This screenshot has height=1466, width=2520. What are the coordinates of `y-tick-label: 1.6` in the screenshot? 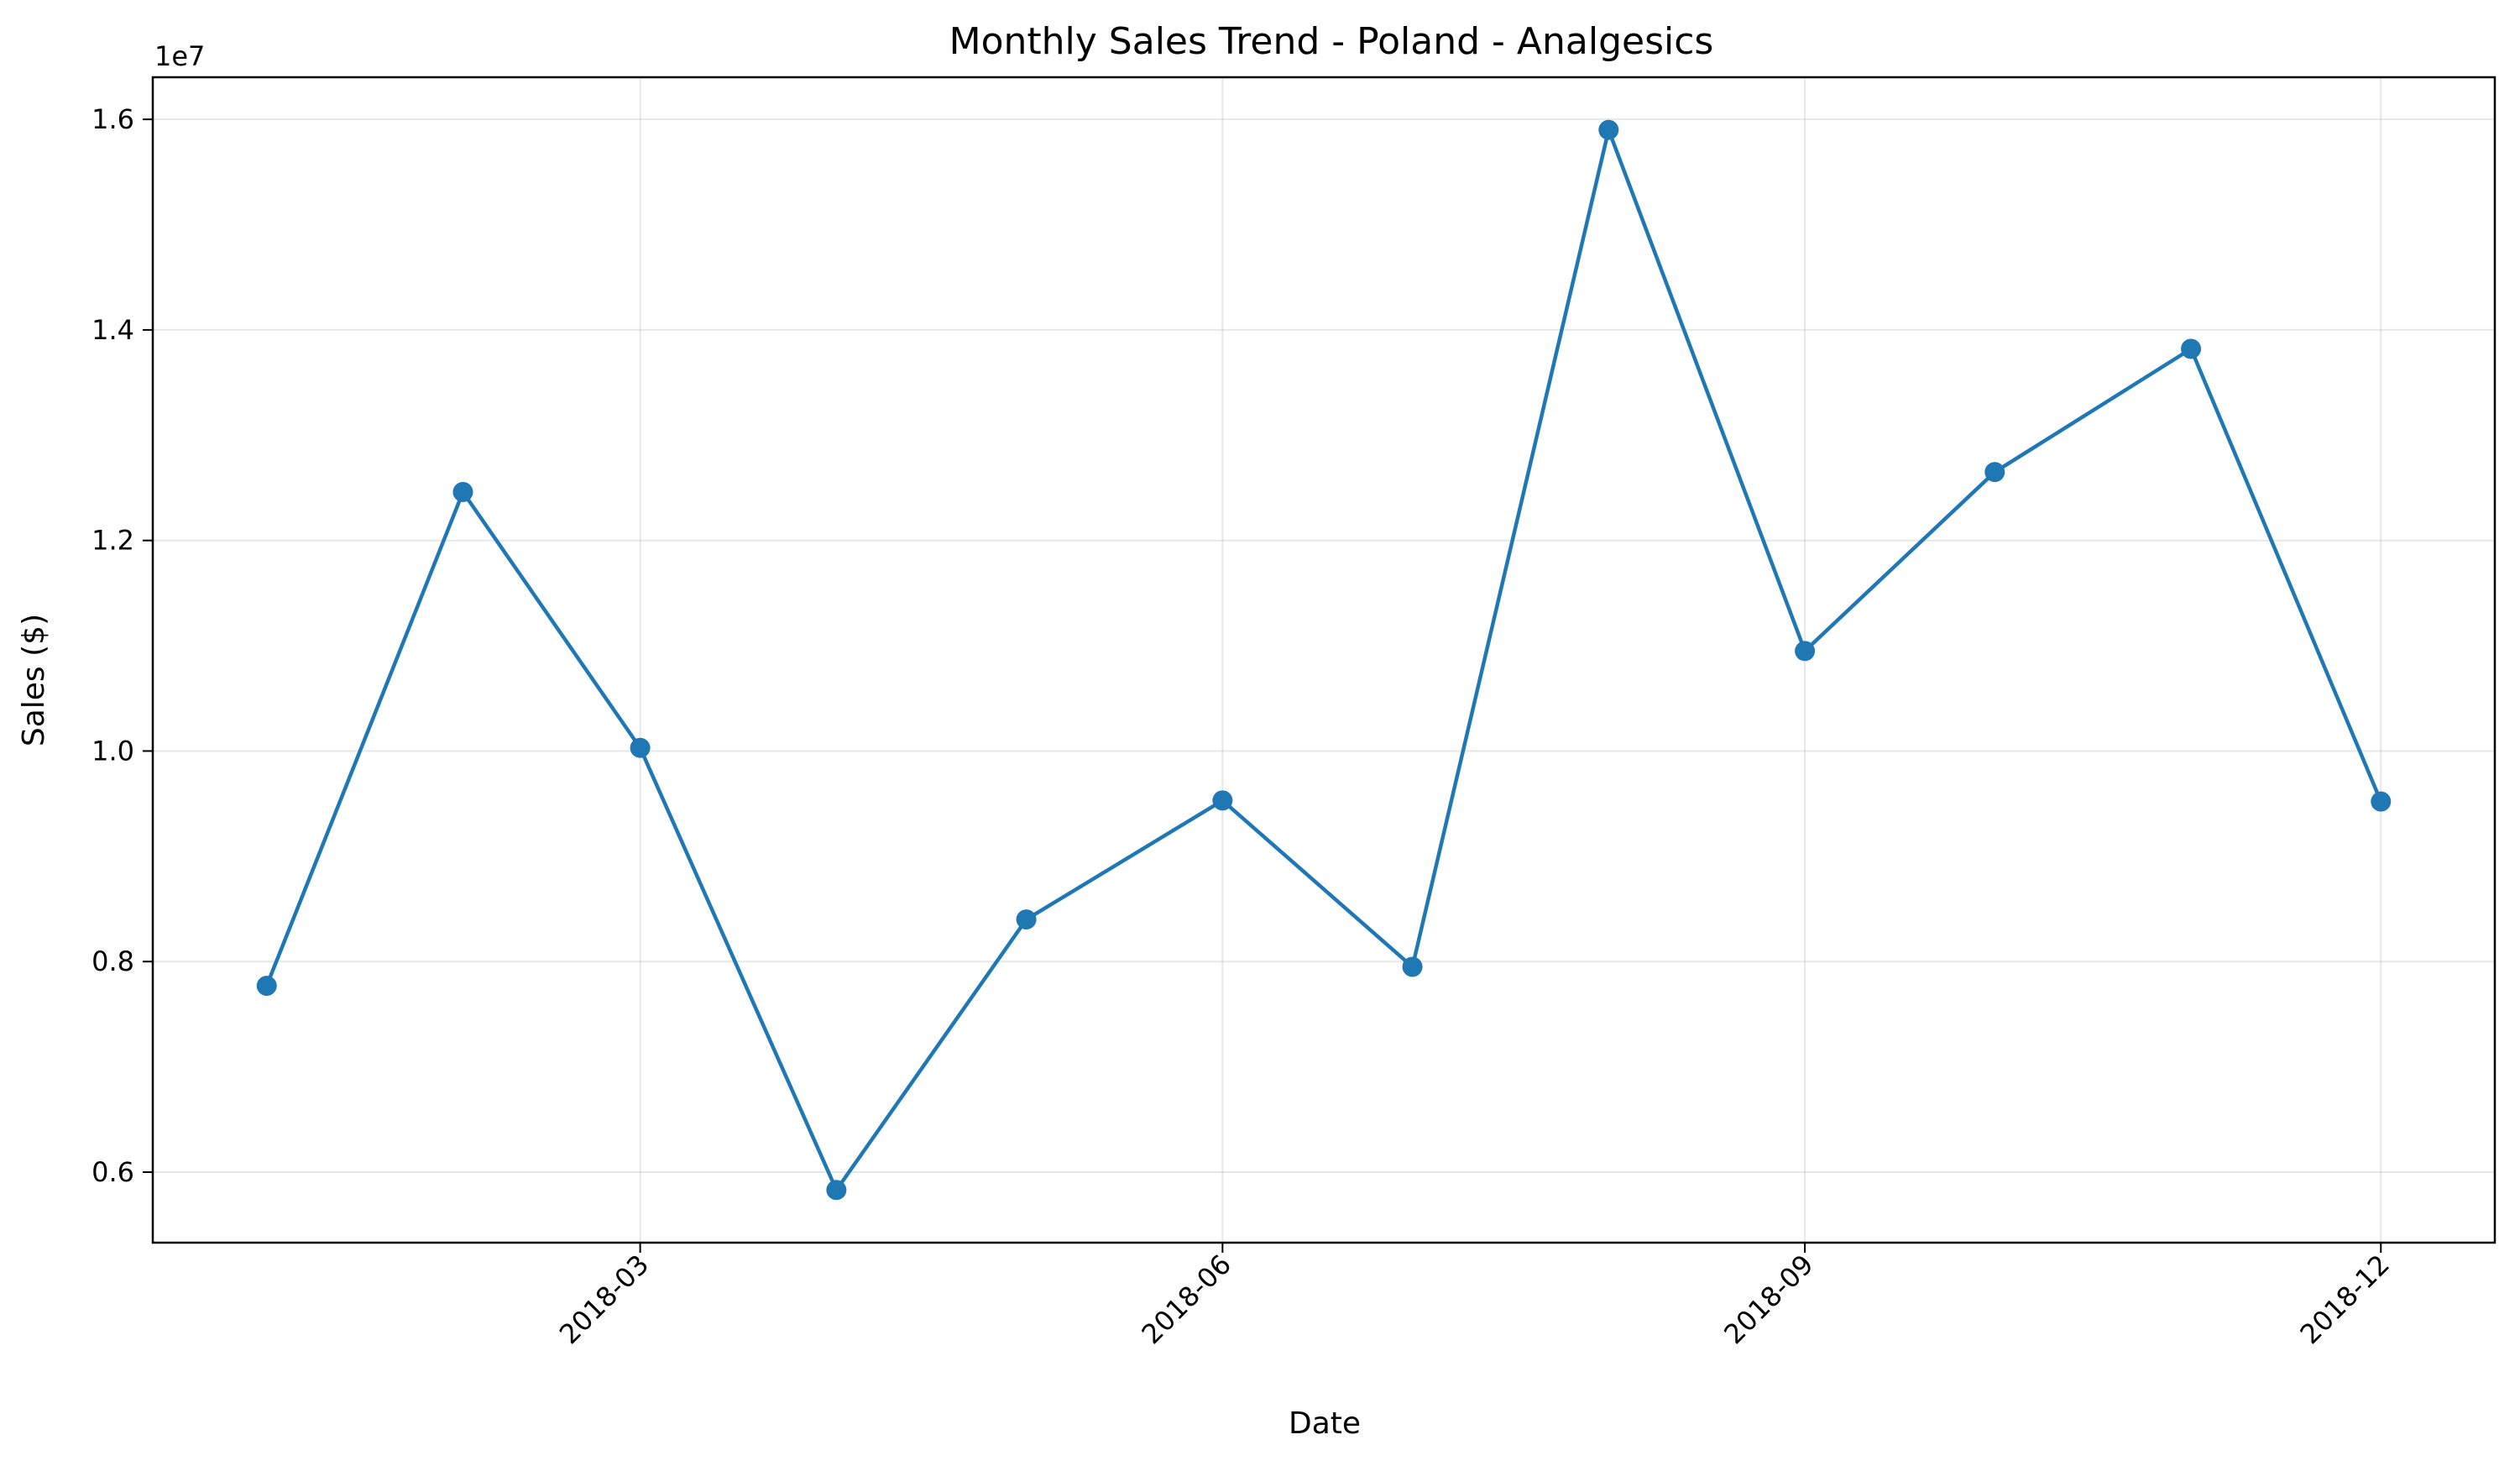 It's located at (112, 119).